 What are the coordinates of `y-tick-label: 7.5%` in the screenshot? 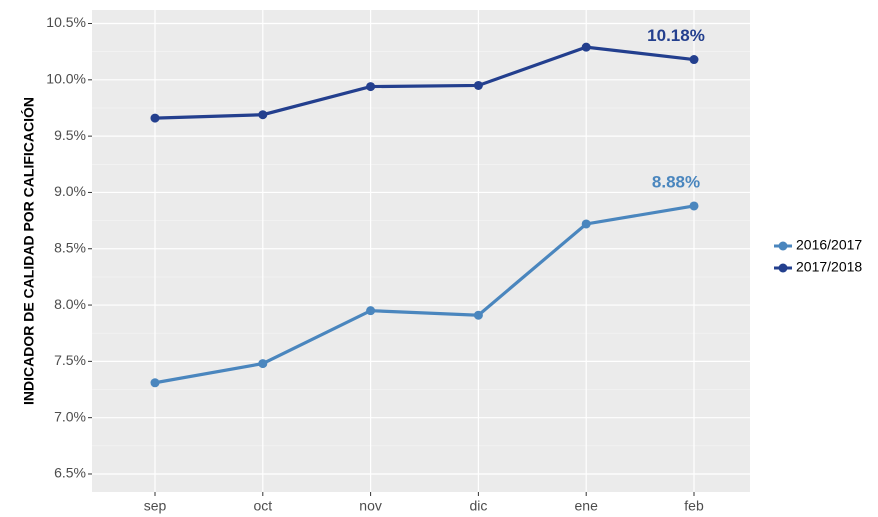 It's located at (70, 360).